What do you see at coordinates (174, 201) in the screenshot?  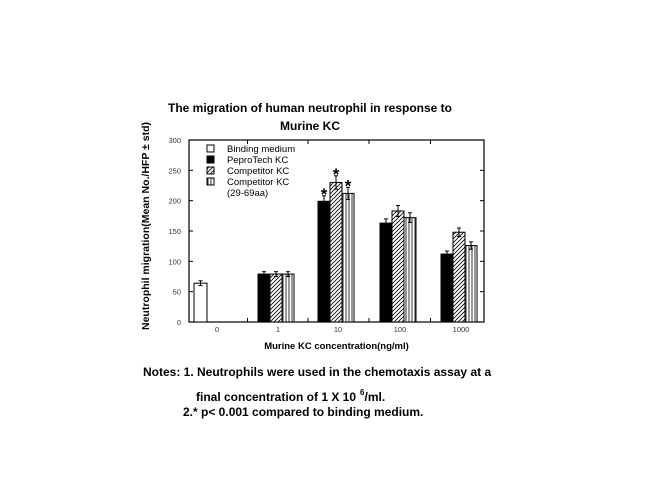 I see `y-tick-label: 200` at bounding box center [174, 201].